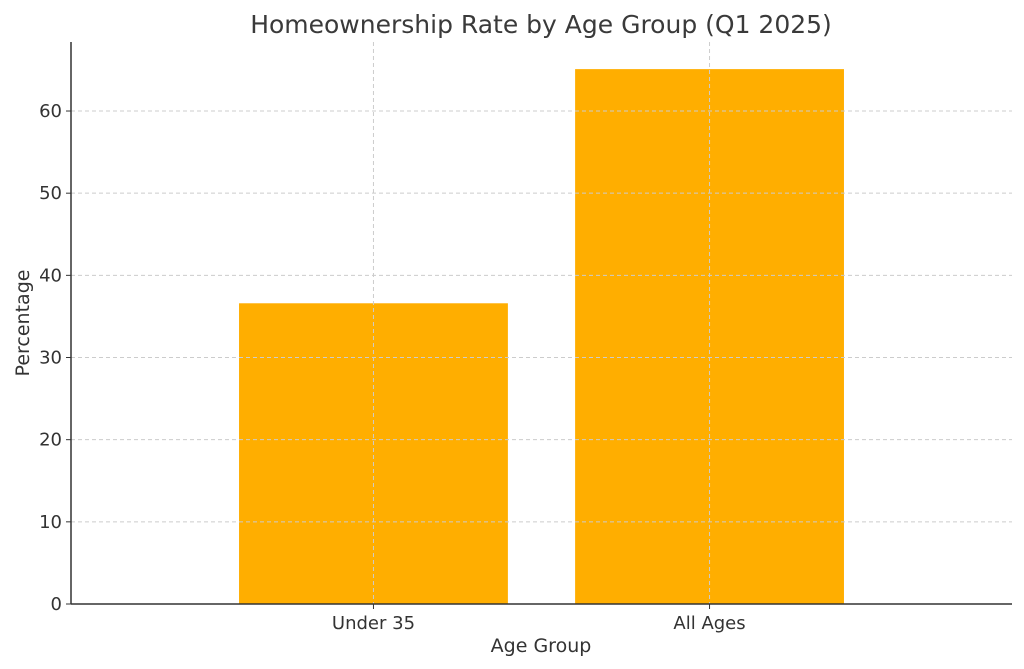 This screenshot has width=1024, height=669. Describe the element at coordinates (373, 453) in the screenshot. I see `bar` at that location.